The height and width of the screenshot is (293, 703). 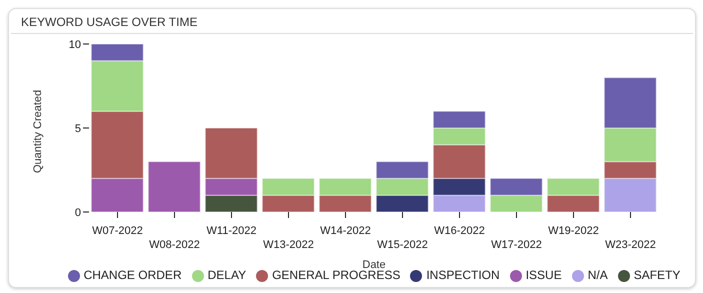 I want to click on y-tick-label: 0, so click(x=77, y=212).